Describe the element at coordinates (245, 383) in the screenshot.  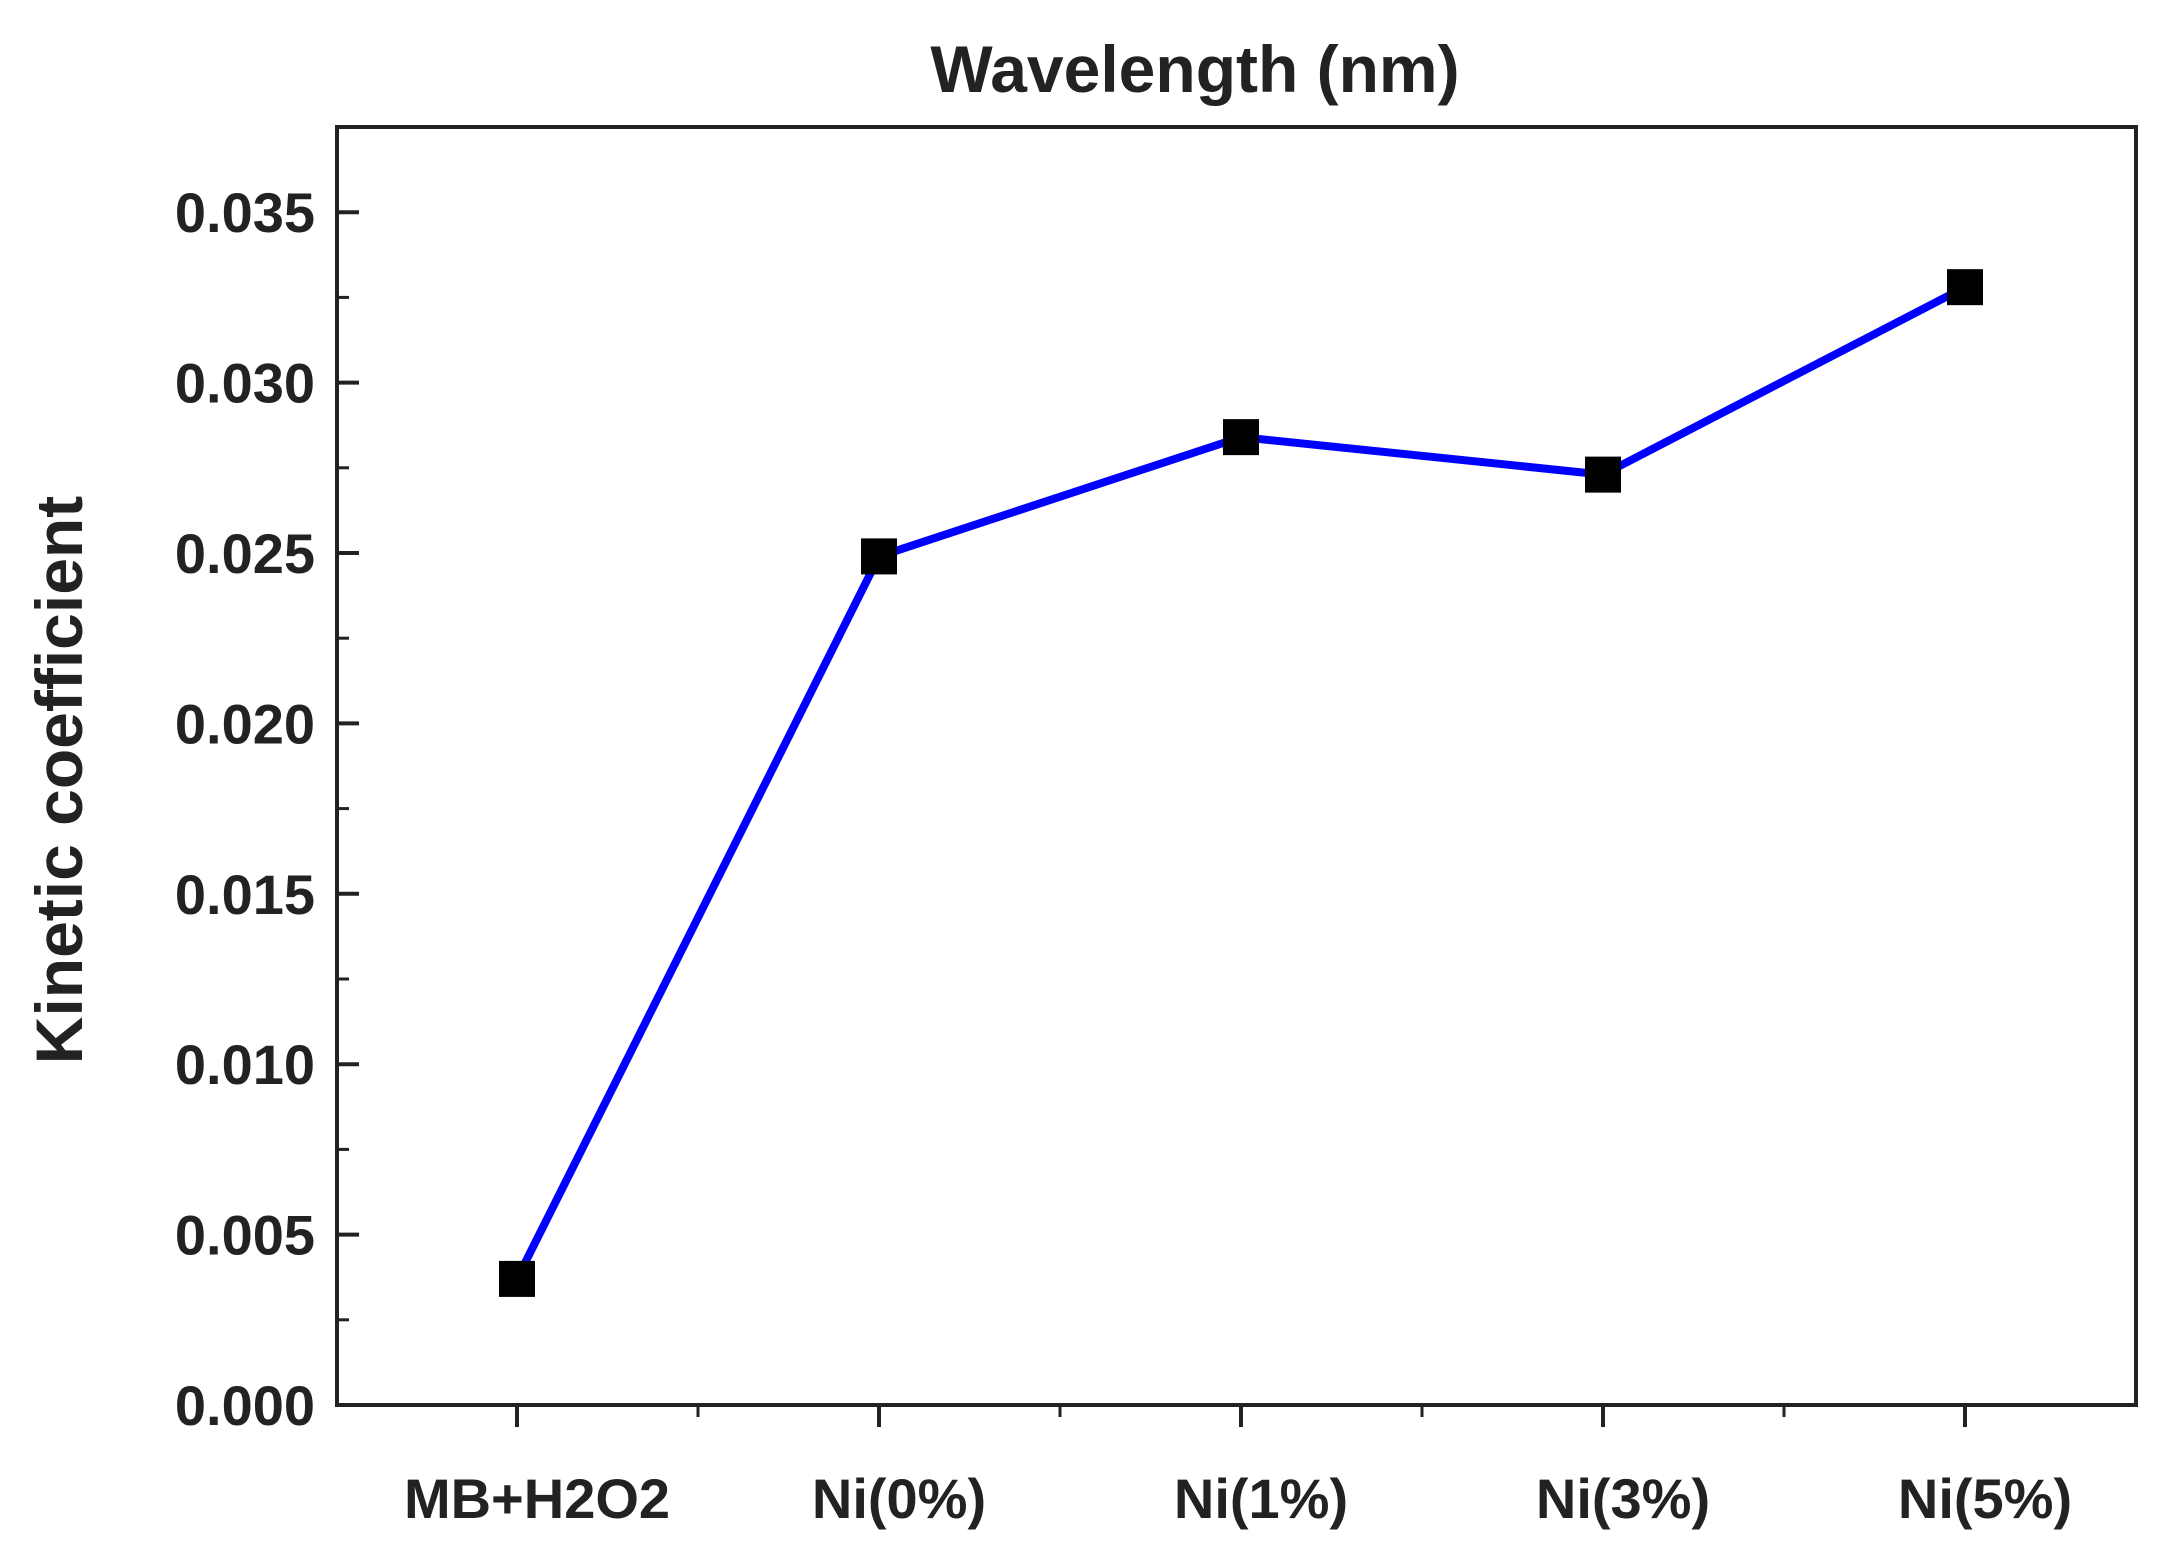
I see `y-tick-label: 0.030` at that location.